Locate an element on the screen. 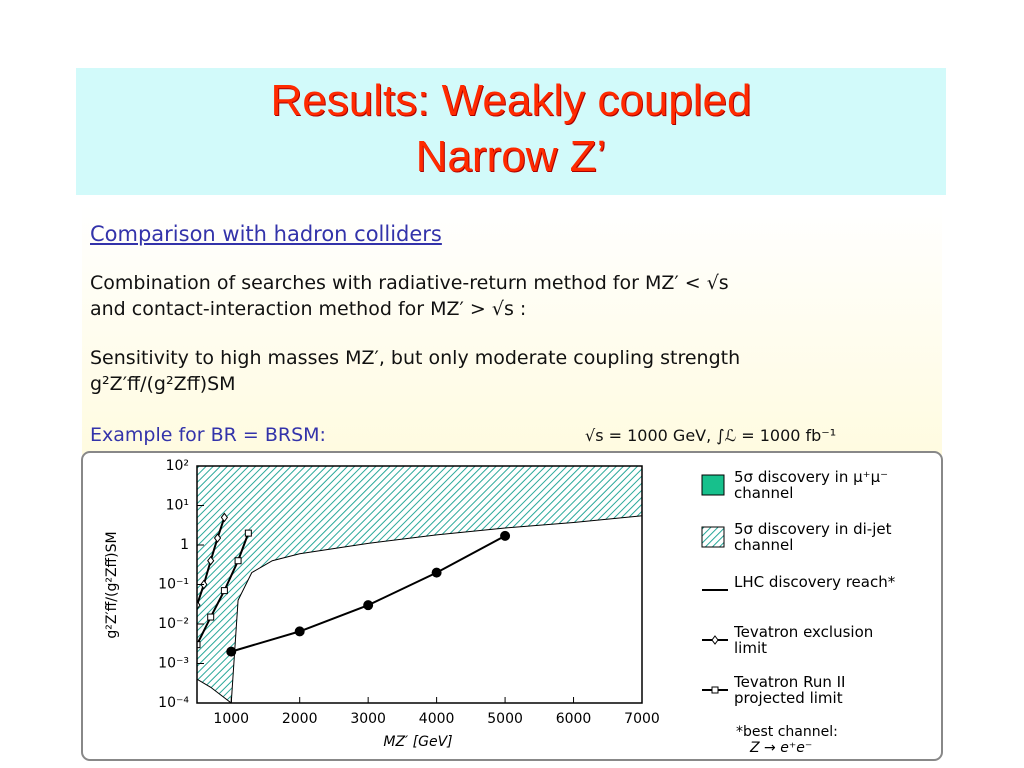 The width and height of the screenshot is (1024, 768). x-tick-label: 2000 is located at coordinates (300, 719).